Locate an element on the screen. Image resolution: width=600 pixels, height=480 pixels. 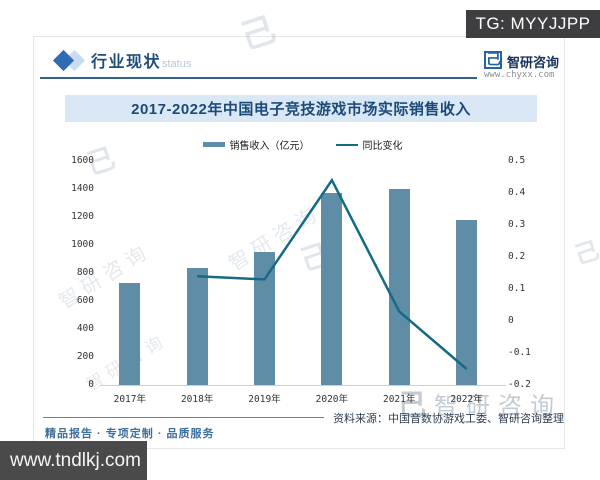
right-axis-tick: 0.3 is located at coordinates (517, 224).